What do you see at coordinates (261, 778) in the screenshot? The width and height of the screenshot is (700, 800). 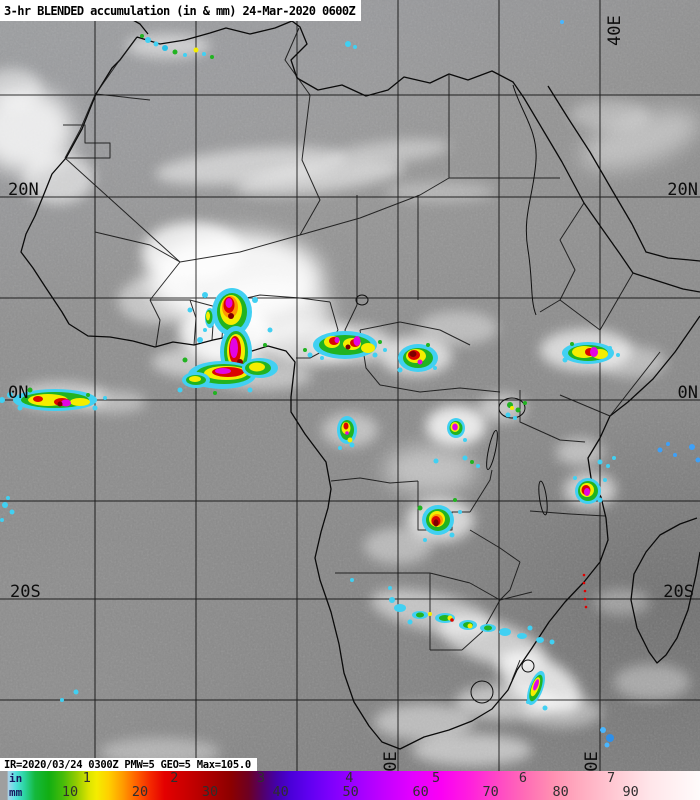 I see `colorbar-tick-in: 3` at bounding box center [261, 778].